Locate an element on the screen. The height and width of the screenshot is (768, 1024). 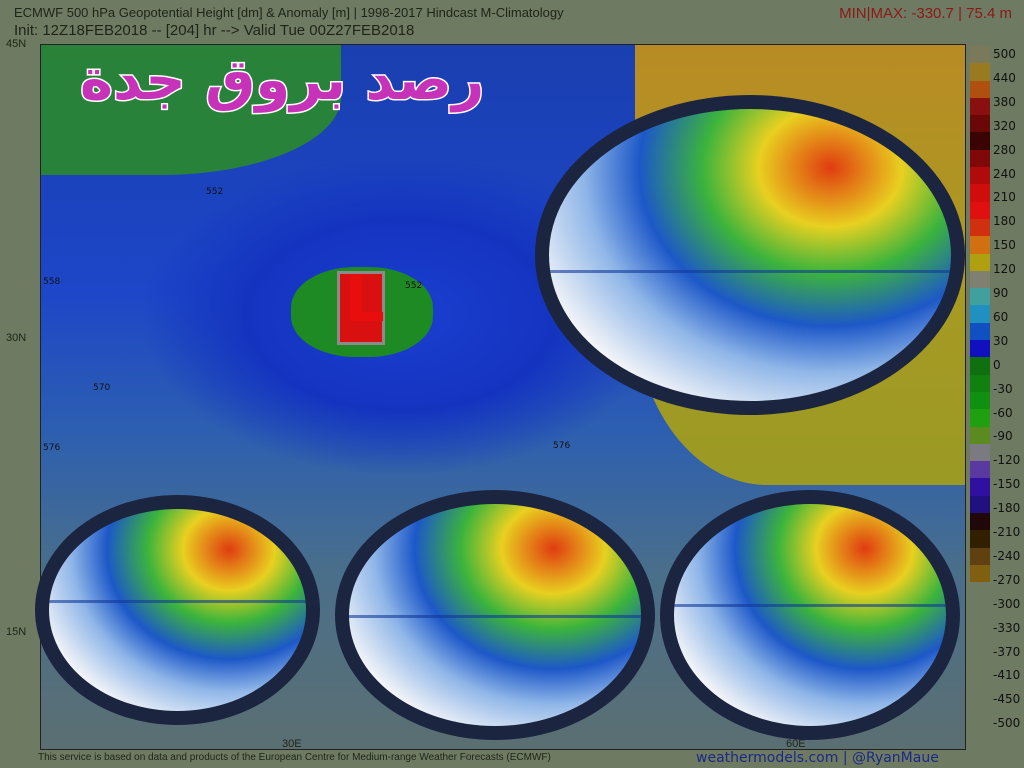
colorbar-label: -270 is located at coordinates (1007, 579).